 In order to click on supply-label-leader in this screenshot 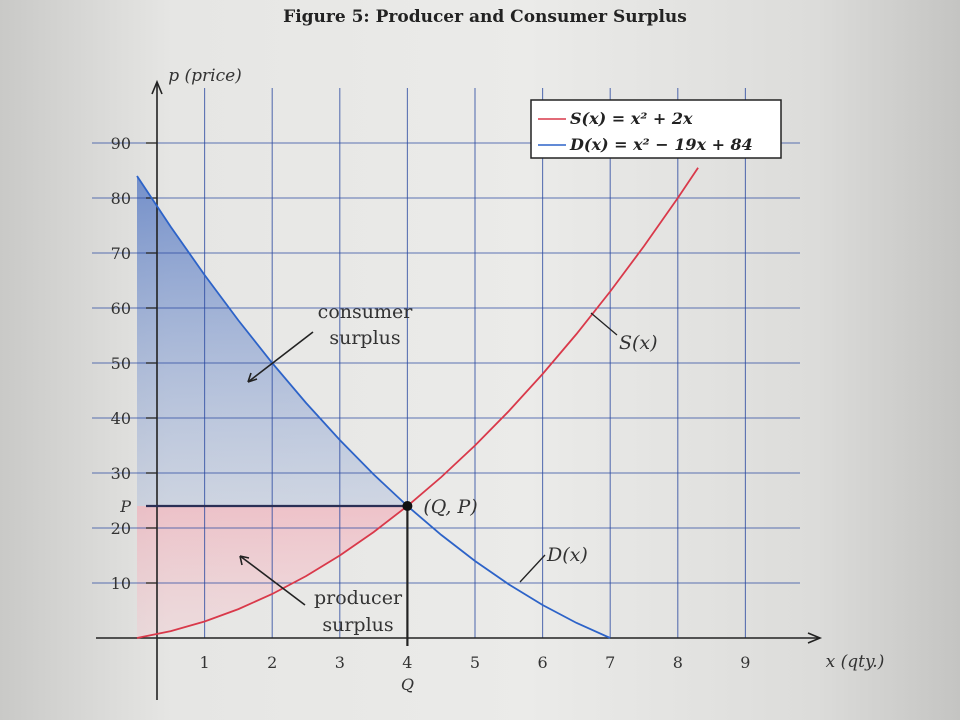, I will do `click(604, 324)`.